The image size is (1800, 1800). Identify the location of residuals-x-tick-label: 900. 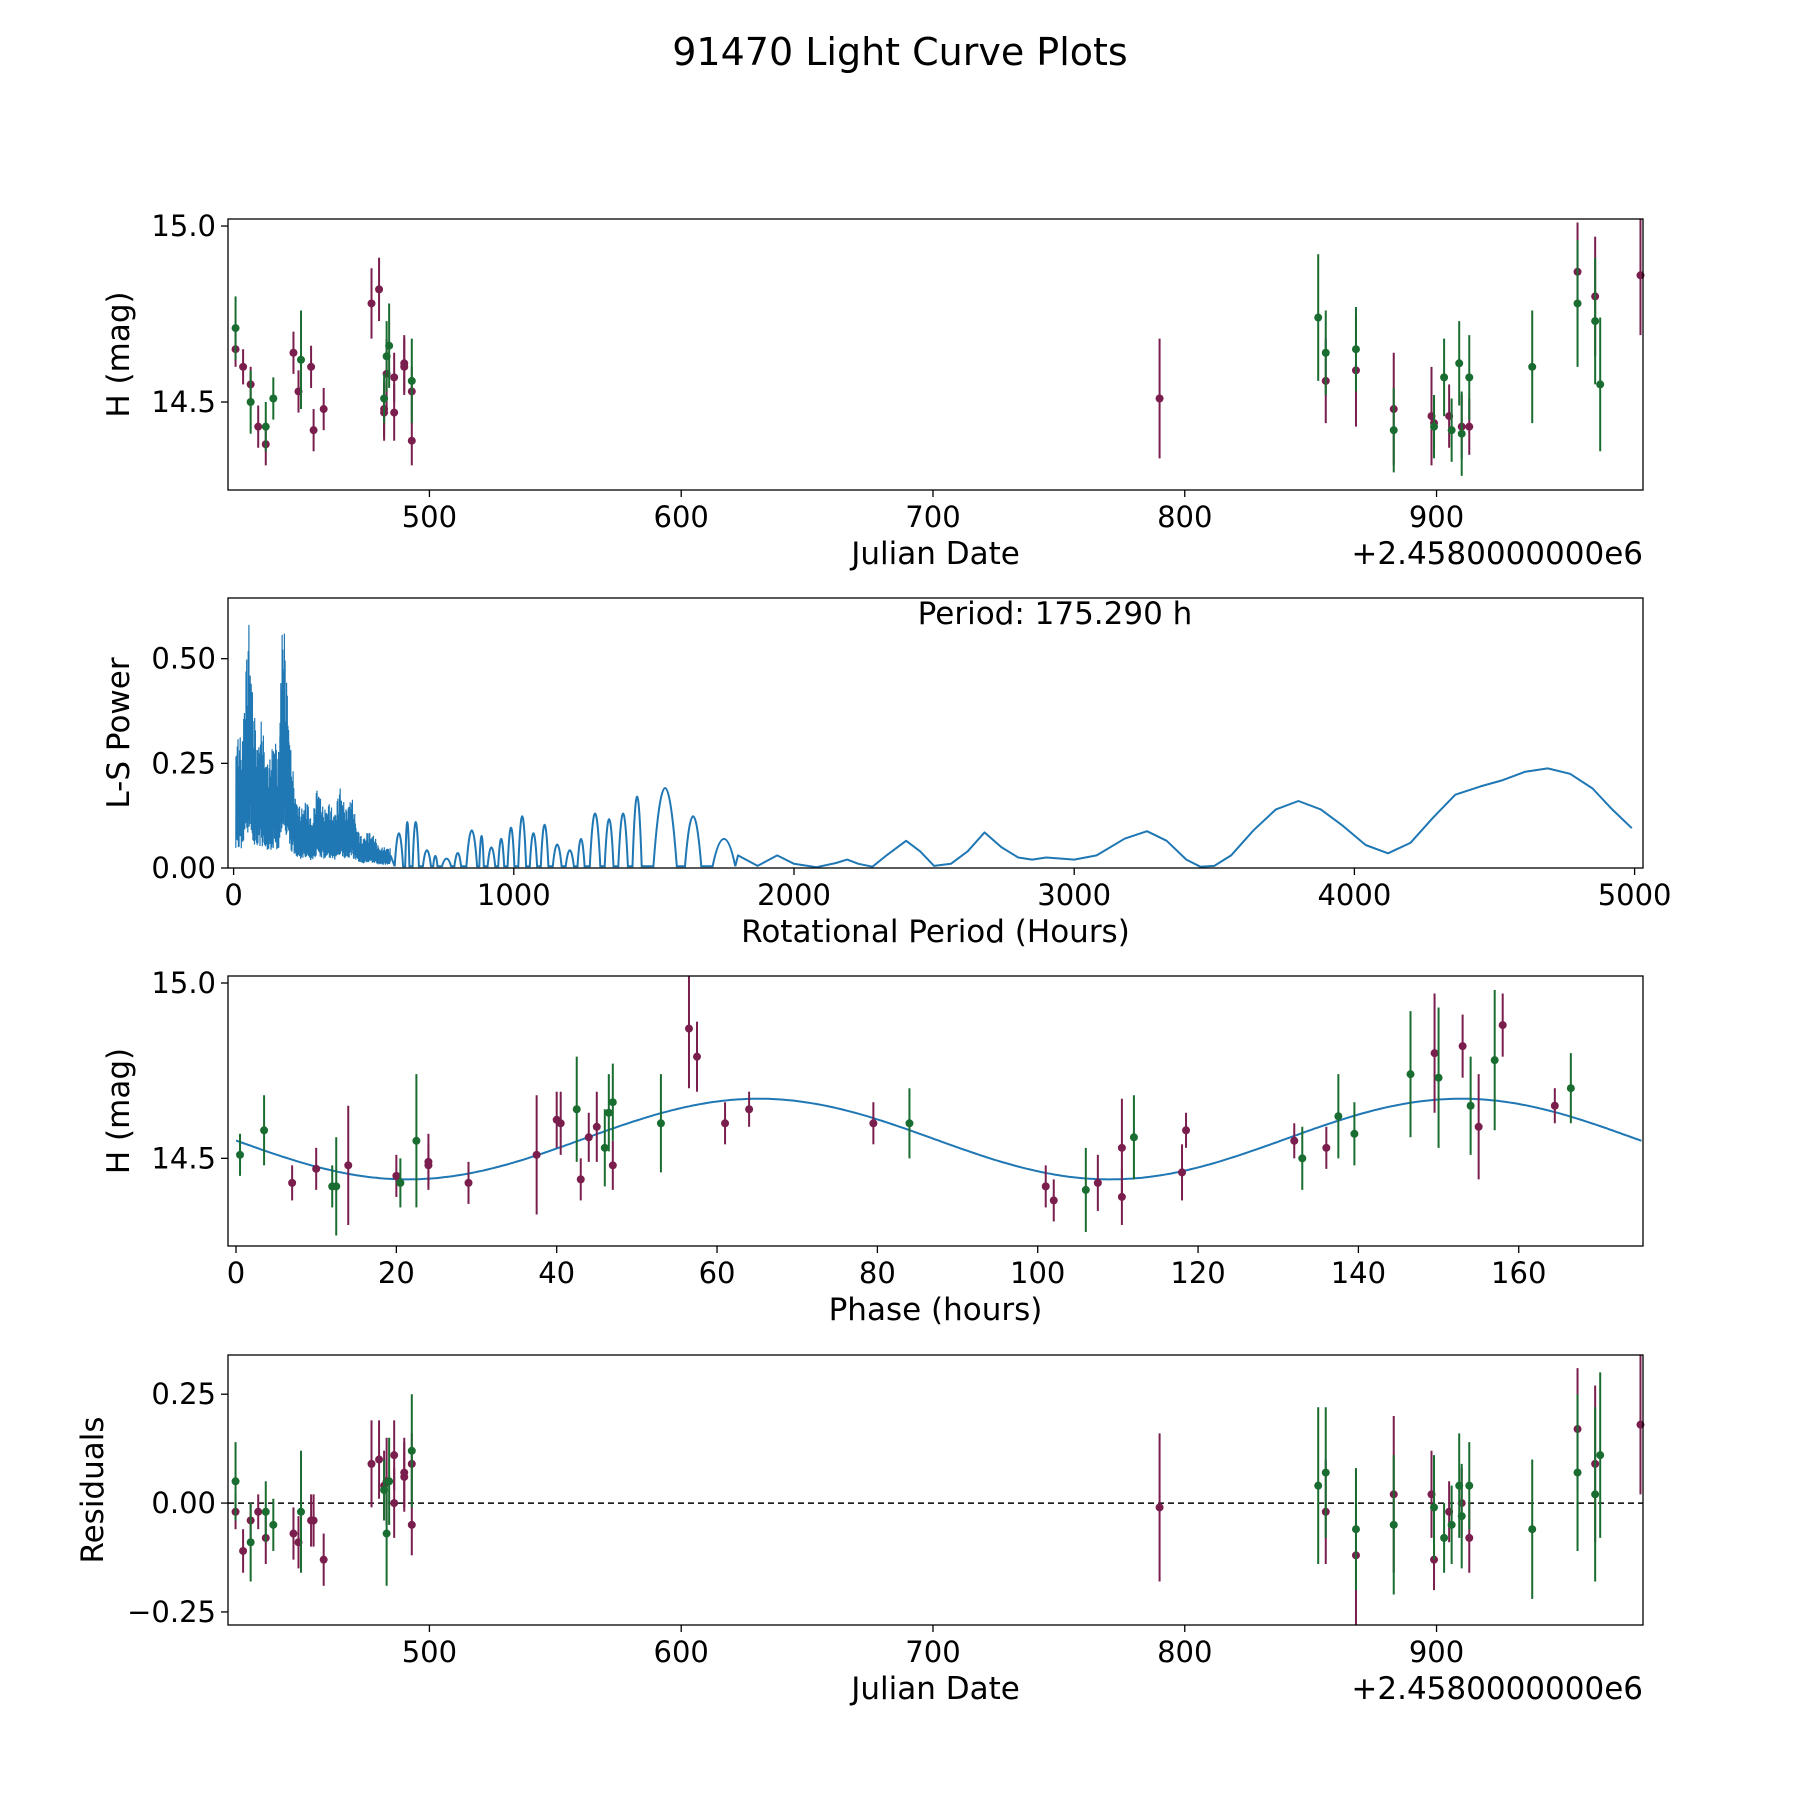
(1436, 1652).